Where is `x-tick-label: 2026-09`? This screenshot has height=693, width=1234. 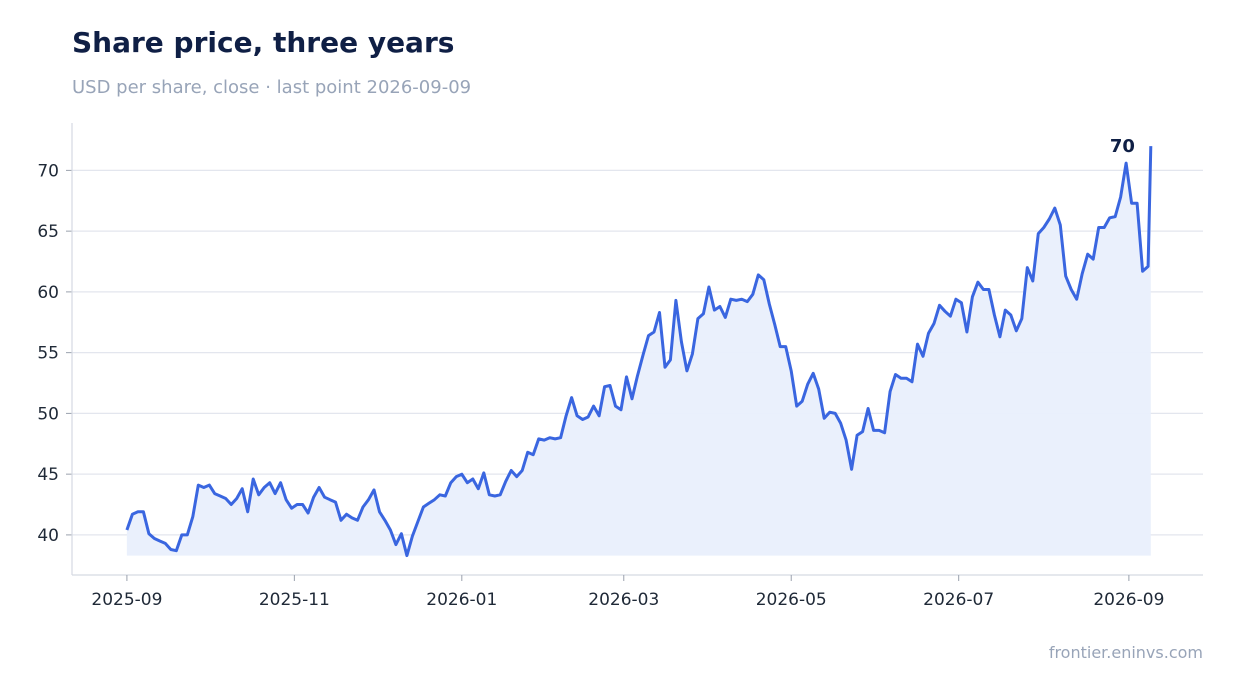
x-tick-label: 2026-09 is located at coordinates (1128, 600).